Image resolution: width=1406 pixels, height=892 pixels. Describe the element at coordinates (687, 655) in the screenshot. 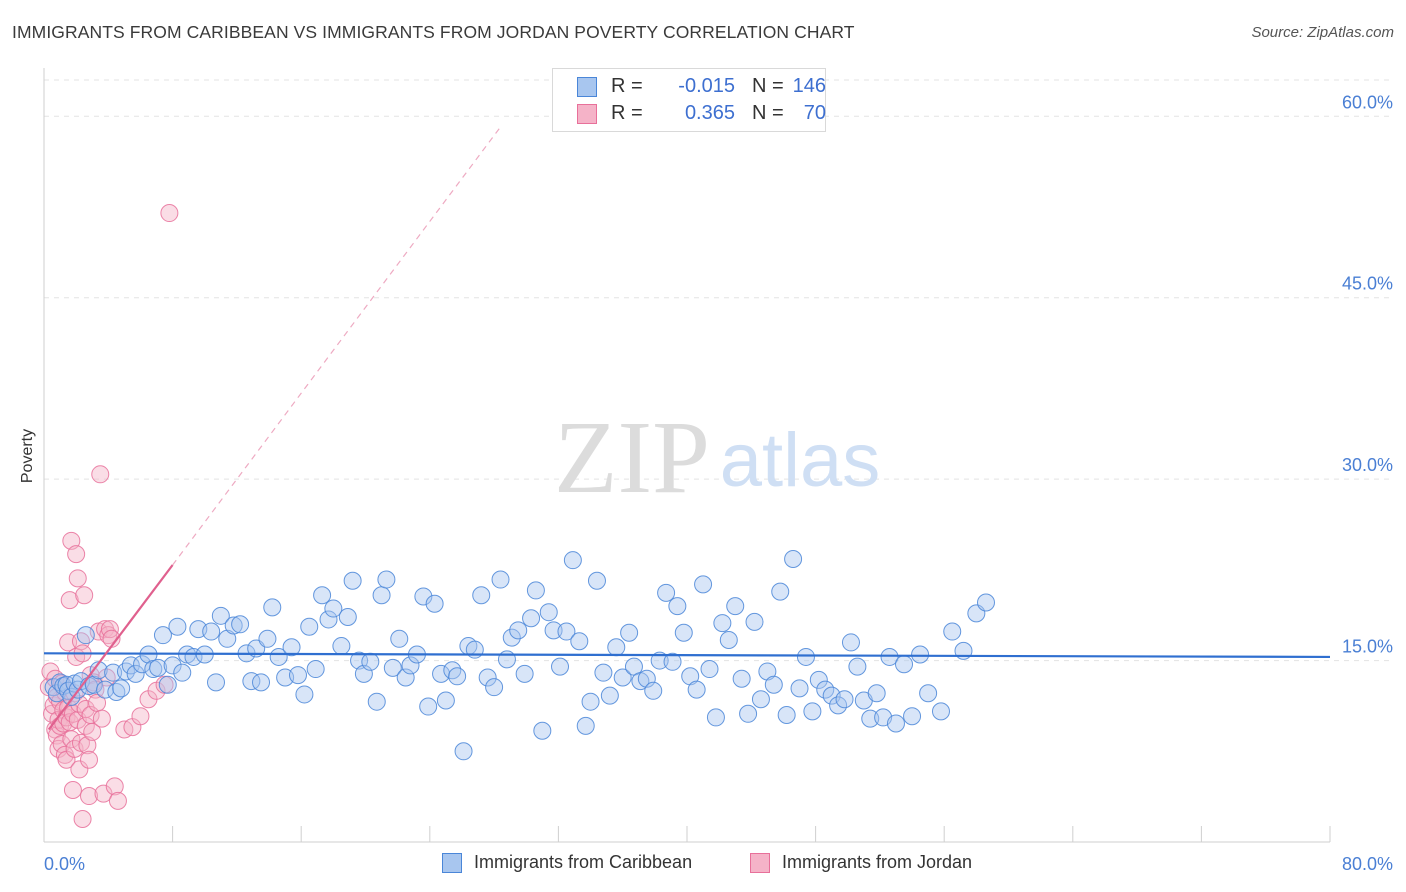

I see `caribbean-trend-line` at that location.